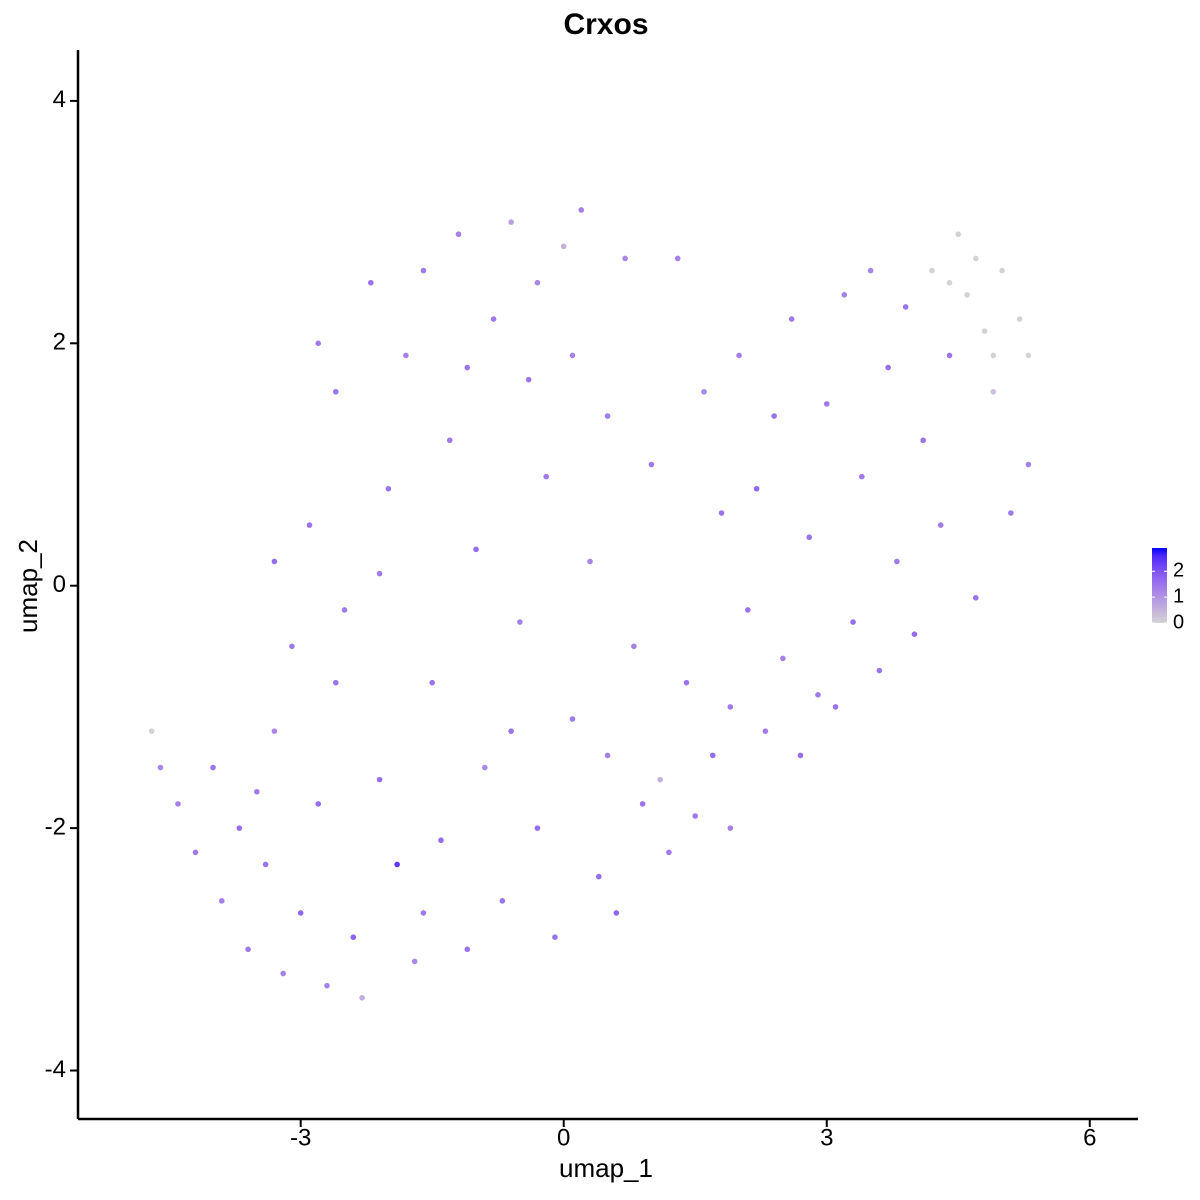 Image resolution: width=1200 pixels, height=1200 pixels. Describe the element at coordinates (59, 342) in the screenshot. I see `y-tick-label: 2` at that location.